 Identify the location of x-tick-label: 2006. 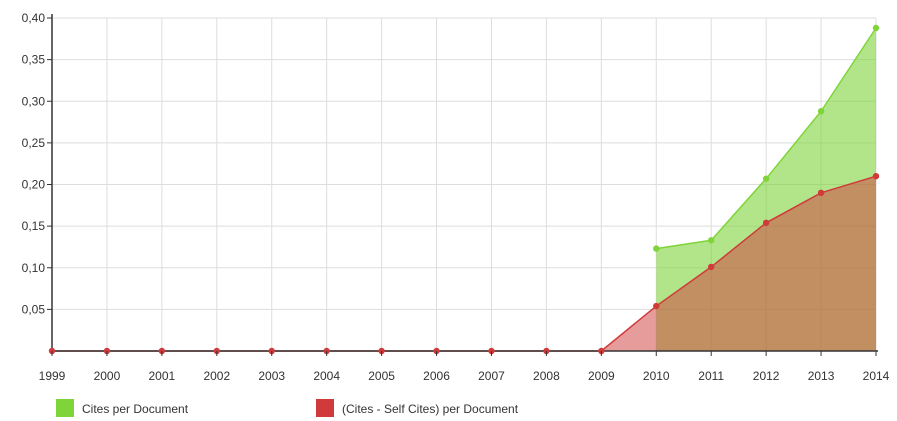
(436, 376).